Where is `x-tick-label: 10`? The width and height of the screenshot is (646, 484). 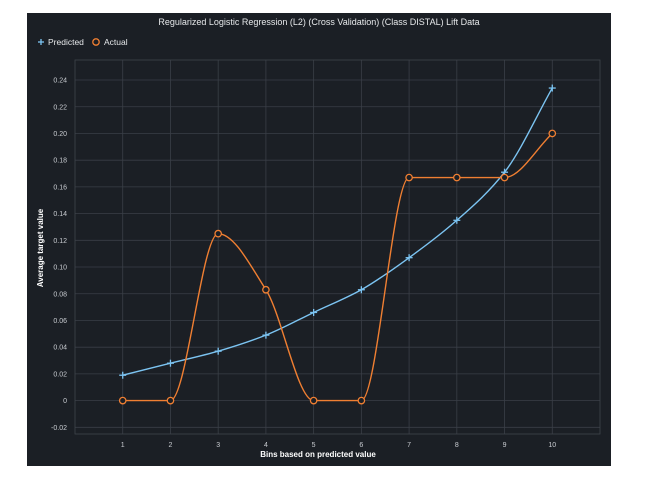 x-tick-label: 10 is located at coordinates (552, 445).